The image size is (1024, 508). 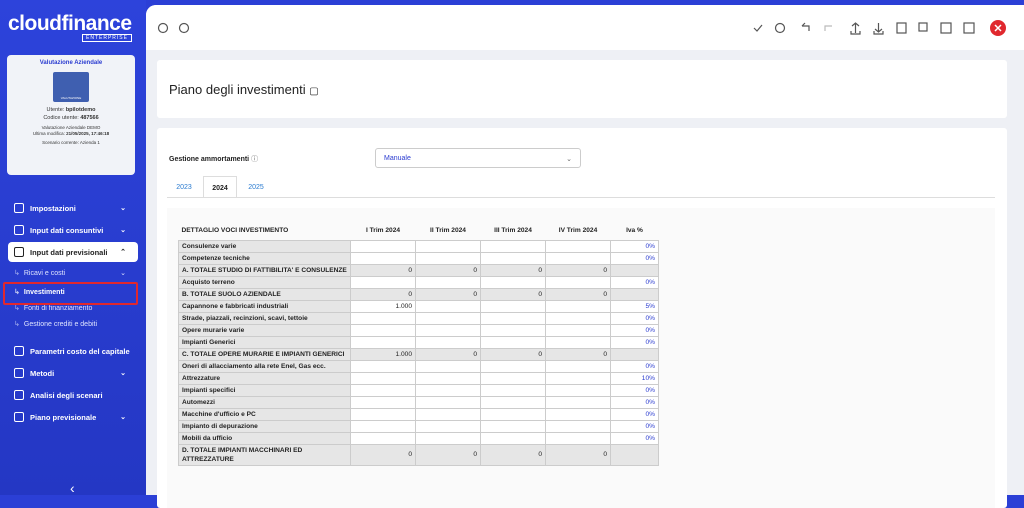 I want to click on cell: 1.000, so click(x=383, y=306).